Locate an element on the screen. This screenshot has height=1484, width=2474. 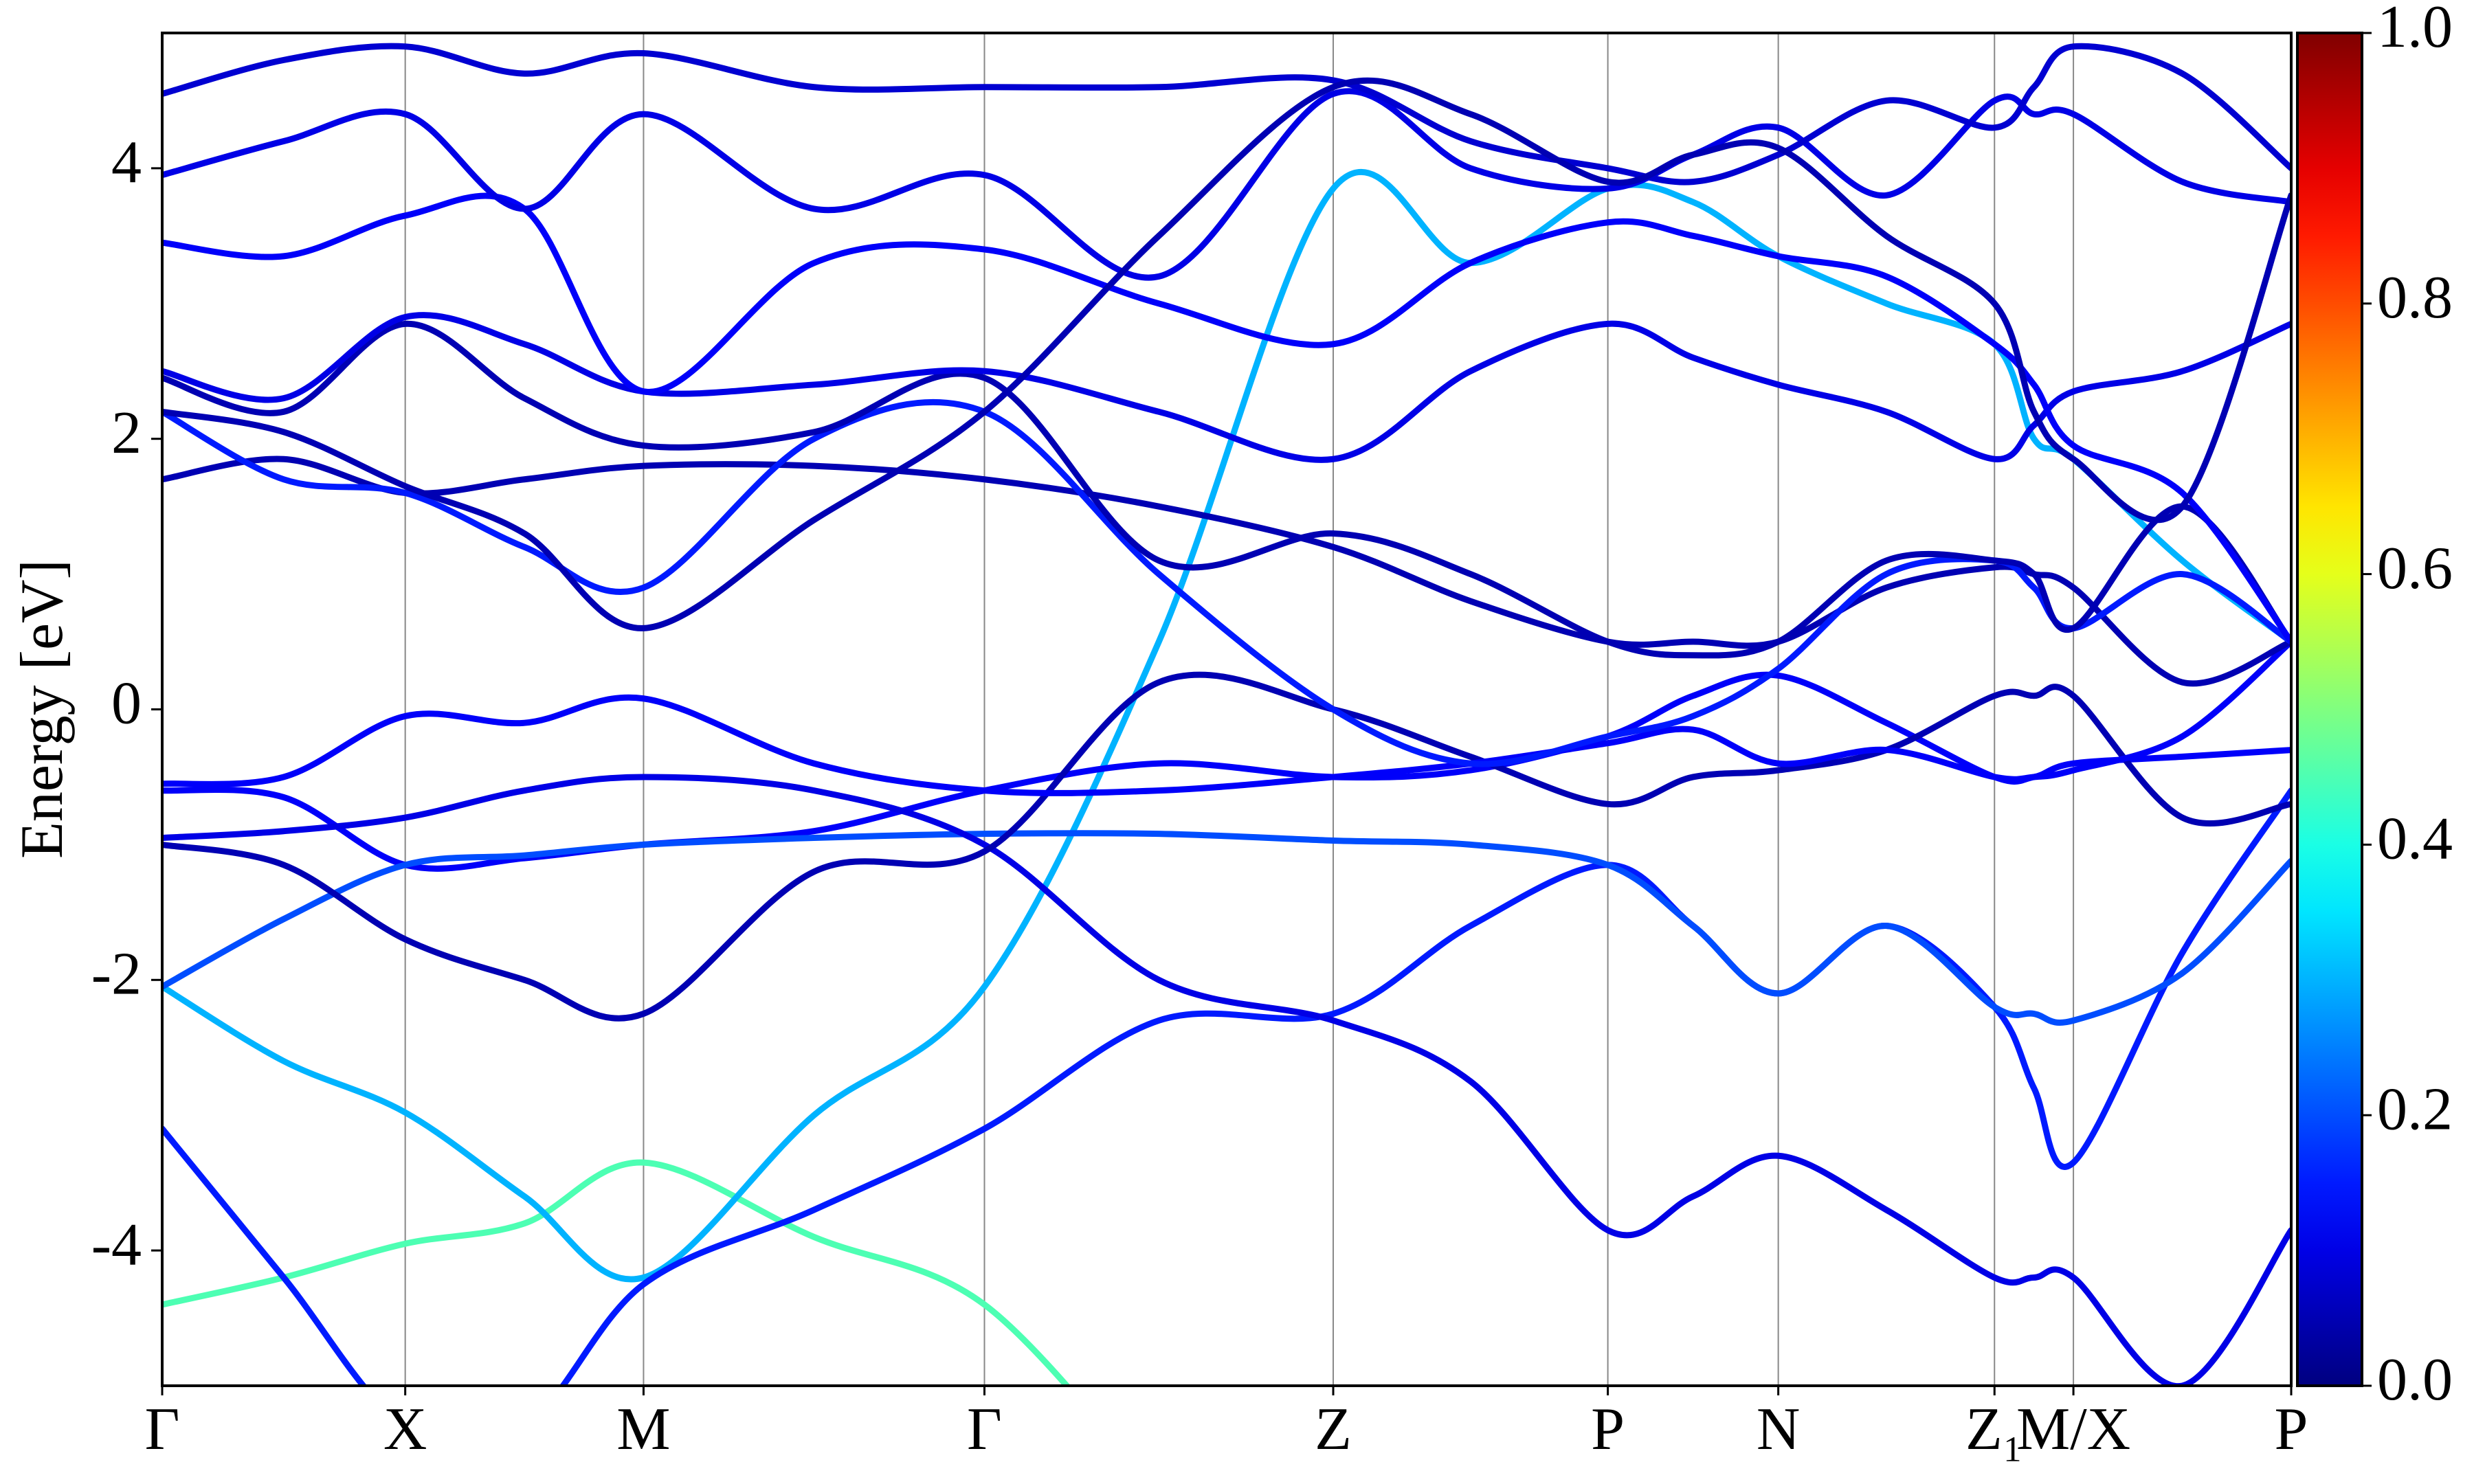
y-tick-label: 4 is located at coordinates (126, 162).